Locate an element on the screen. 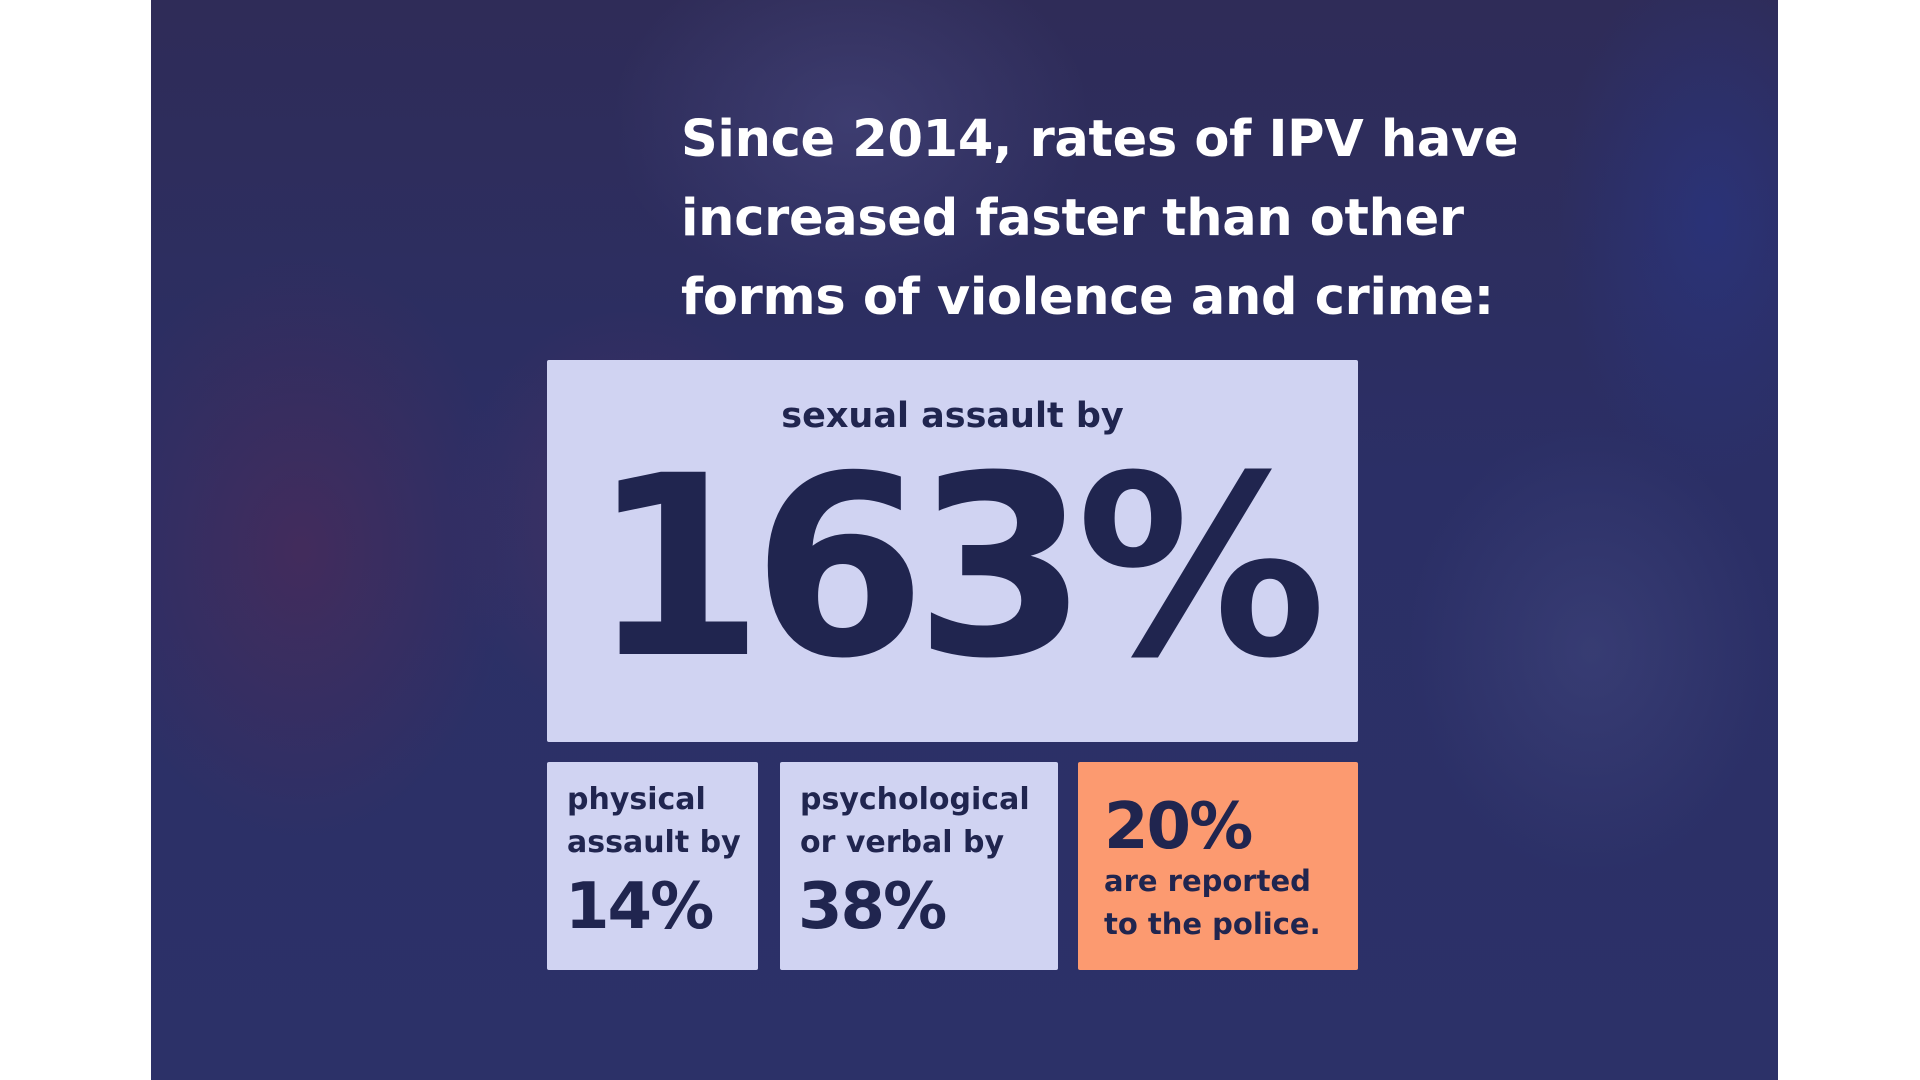 Image resolution: width=1920 pixels, height=1080 pixels. reported-stat-card: 20% are reported to the police. is located at coordinates (1218, 866).